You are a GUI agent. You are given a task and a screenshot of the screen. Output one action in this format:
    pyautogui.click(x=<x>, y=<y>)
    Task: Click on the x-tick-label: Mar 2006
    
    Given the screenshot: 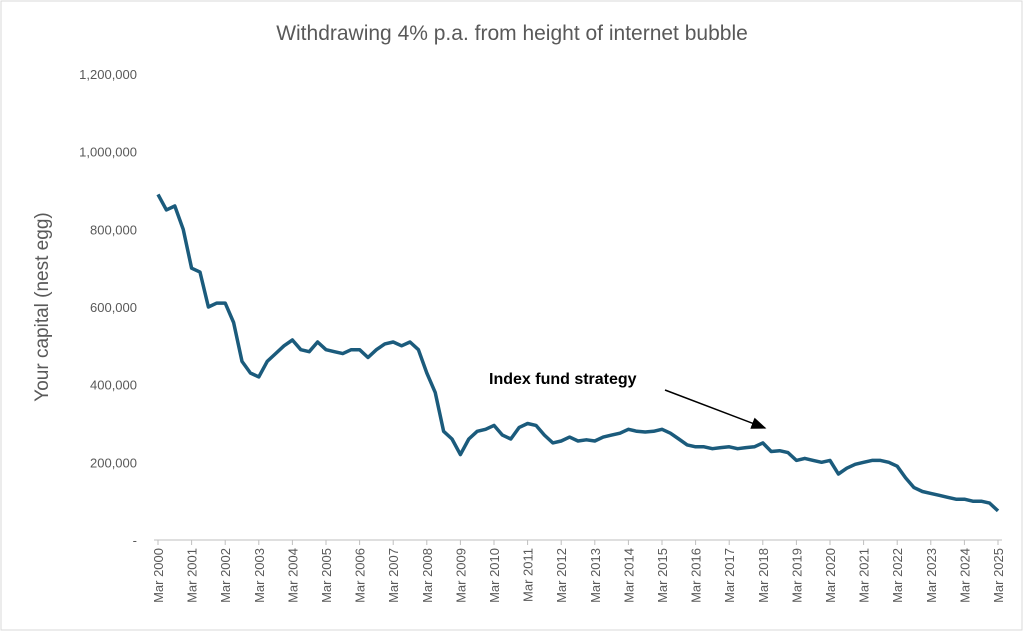 What is the action you would take?
    pyautogui.click(x=360, y=575)
    